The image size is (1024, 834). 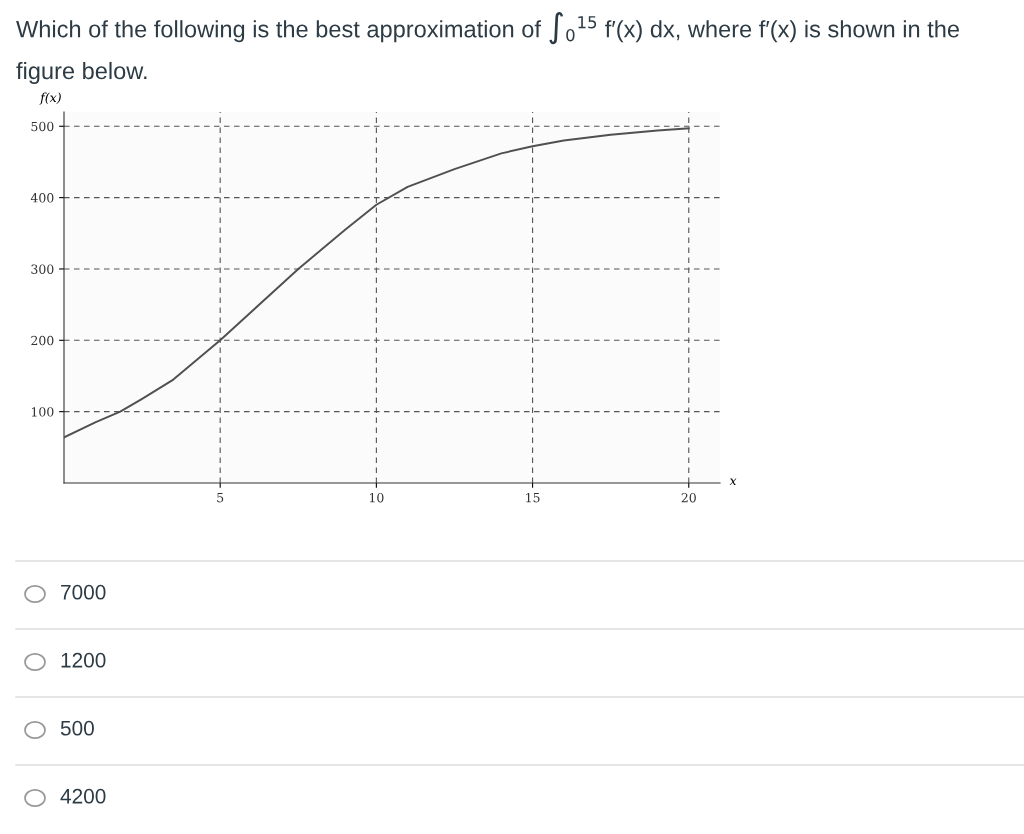 I want to click on y-tick-label: 400, so click(x=42, y=198).